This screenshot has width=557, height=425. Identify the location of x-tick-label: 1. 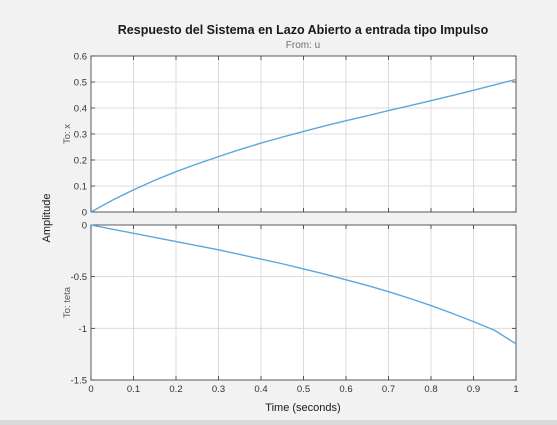
(515, 389).